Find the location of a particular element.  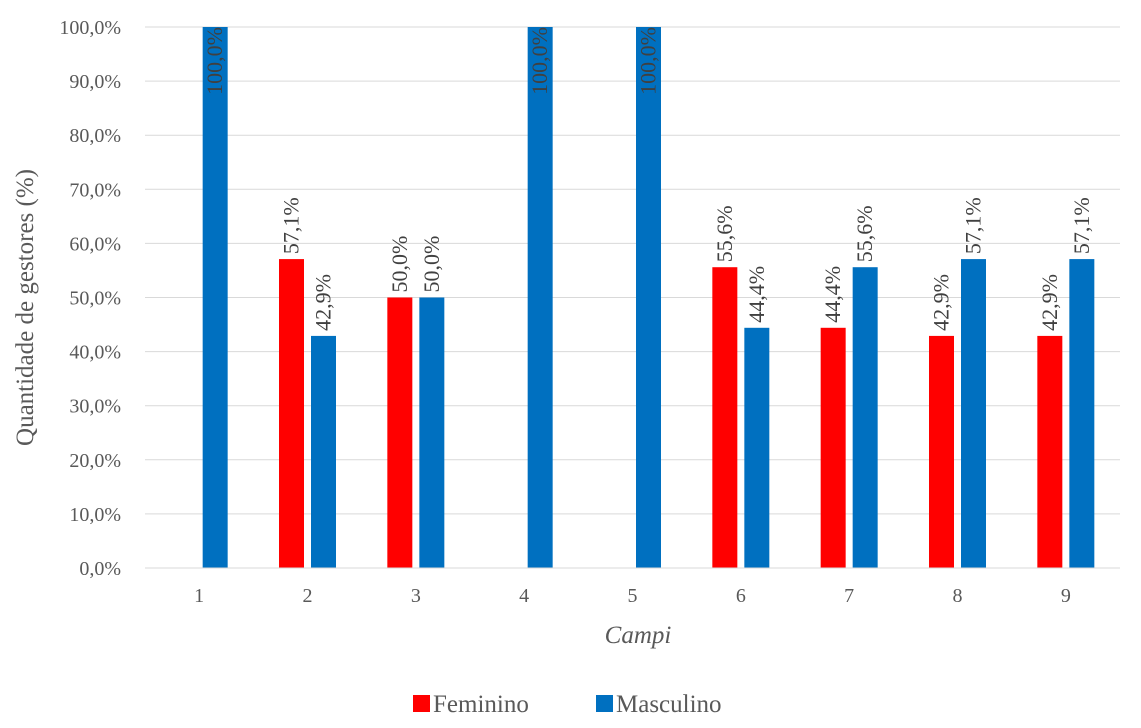

y-tick-label: 60,0% is located at coordinates (95, 244).